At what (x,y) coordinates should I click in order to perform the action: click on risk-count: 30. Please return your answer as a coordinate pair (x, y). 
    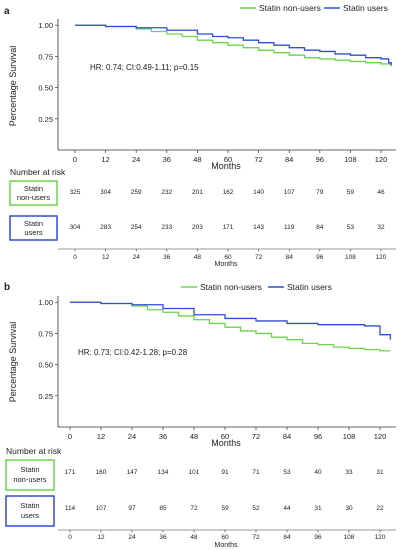
    Looking at the image, I should click on (349, 508).